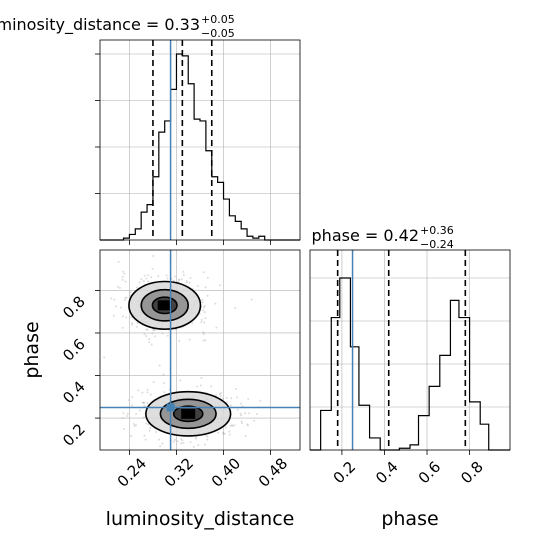 The image size is (550, 550). I want to click on phase-hist-tick-label: 0.8, so click(472, 473).